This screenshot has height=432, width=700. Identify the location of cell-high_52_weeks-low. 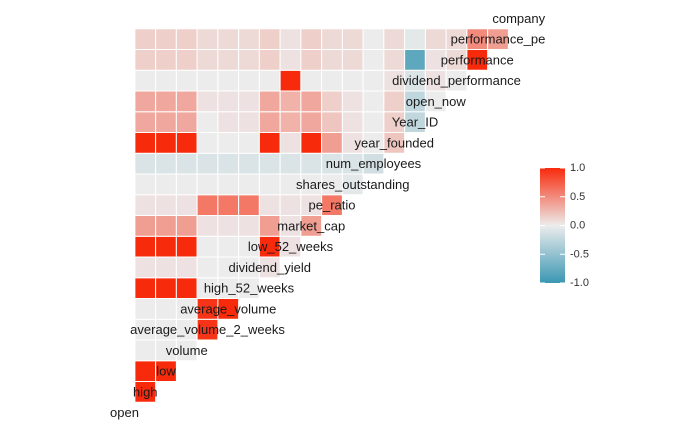
(186, 288).